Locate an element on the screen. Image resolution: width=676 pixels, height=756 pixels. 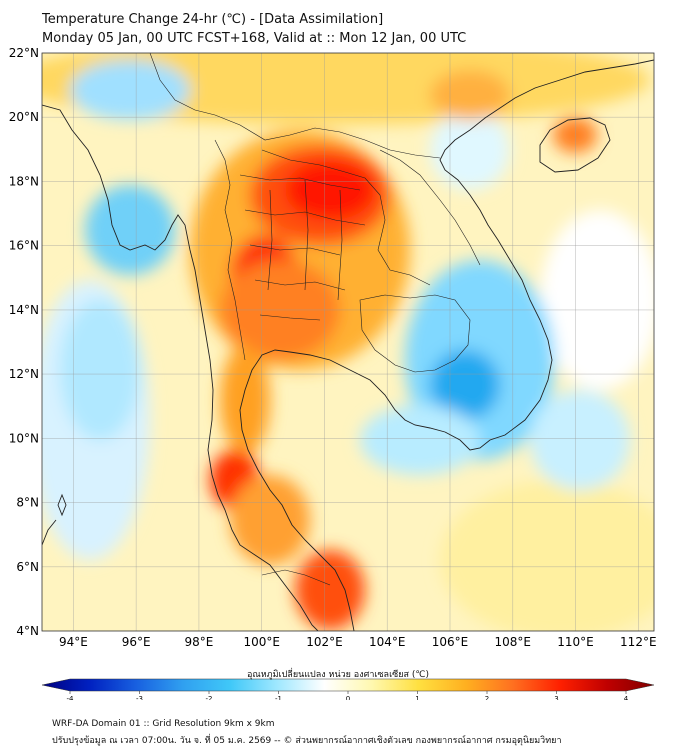
lon-label: 106°E is located at coordinates (450, 642).